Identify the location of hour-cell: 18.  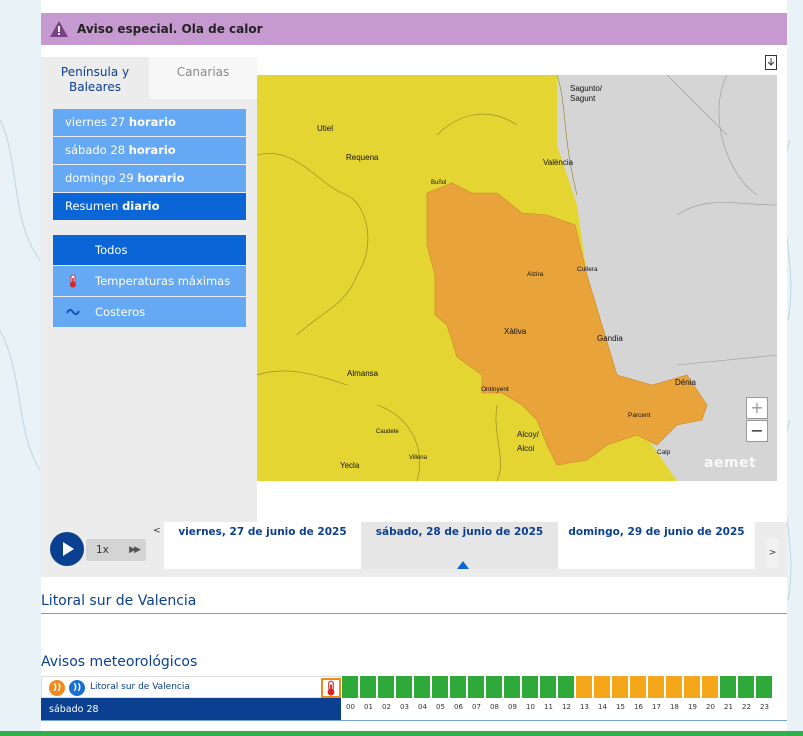
(675, 693).